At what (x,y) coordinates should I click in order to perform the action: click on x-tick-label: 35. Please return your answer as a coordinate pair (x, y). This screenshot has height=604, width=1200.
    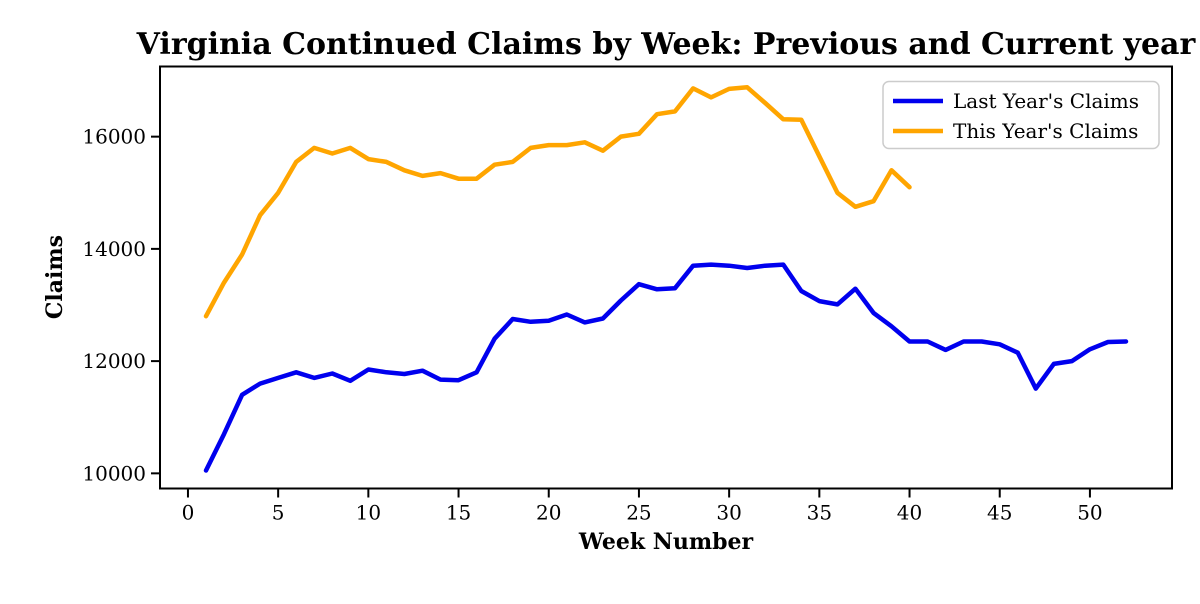
    Looking at the image, I should click on (819, 513).